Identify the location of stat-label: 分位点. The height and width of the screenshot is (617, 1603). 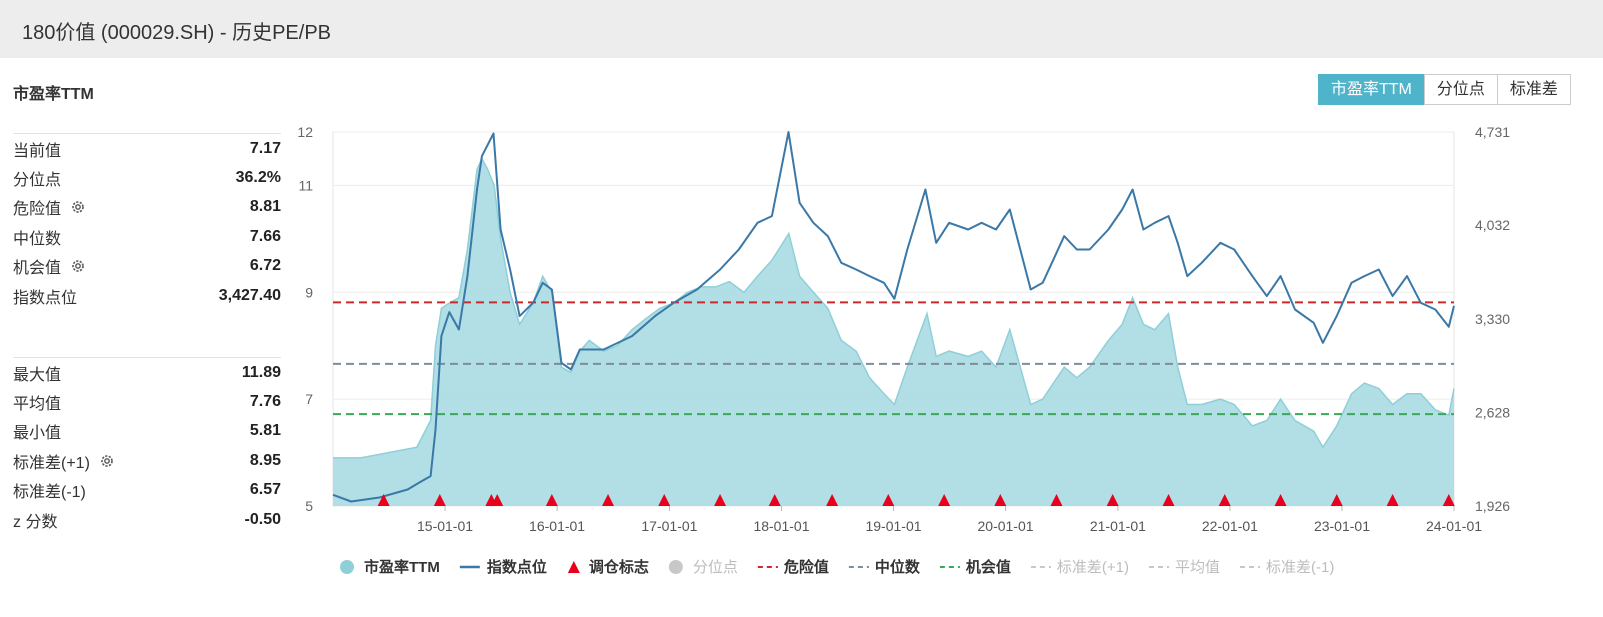
(37, 178).